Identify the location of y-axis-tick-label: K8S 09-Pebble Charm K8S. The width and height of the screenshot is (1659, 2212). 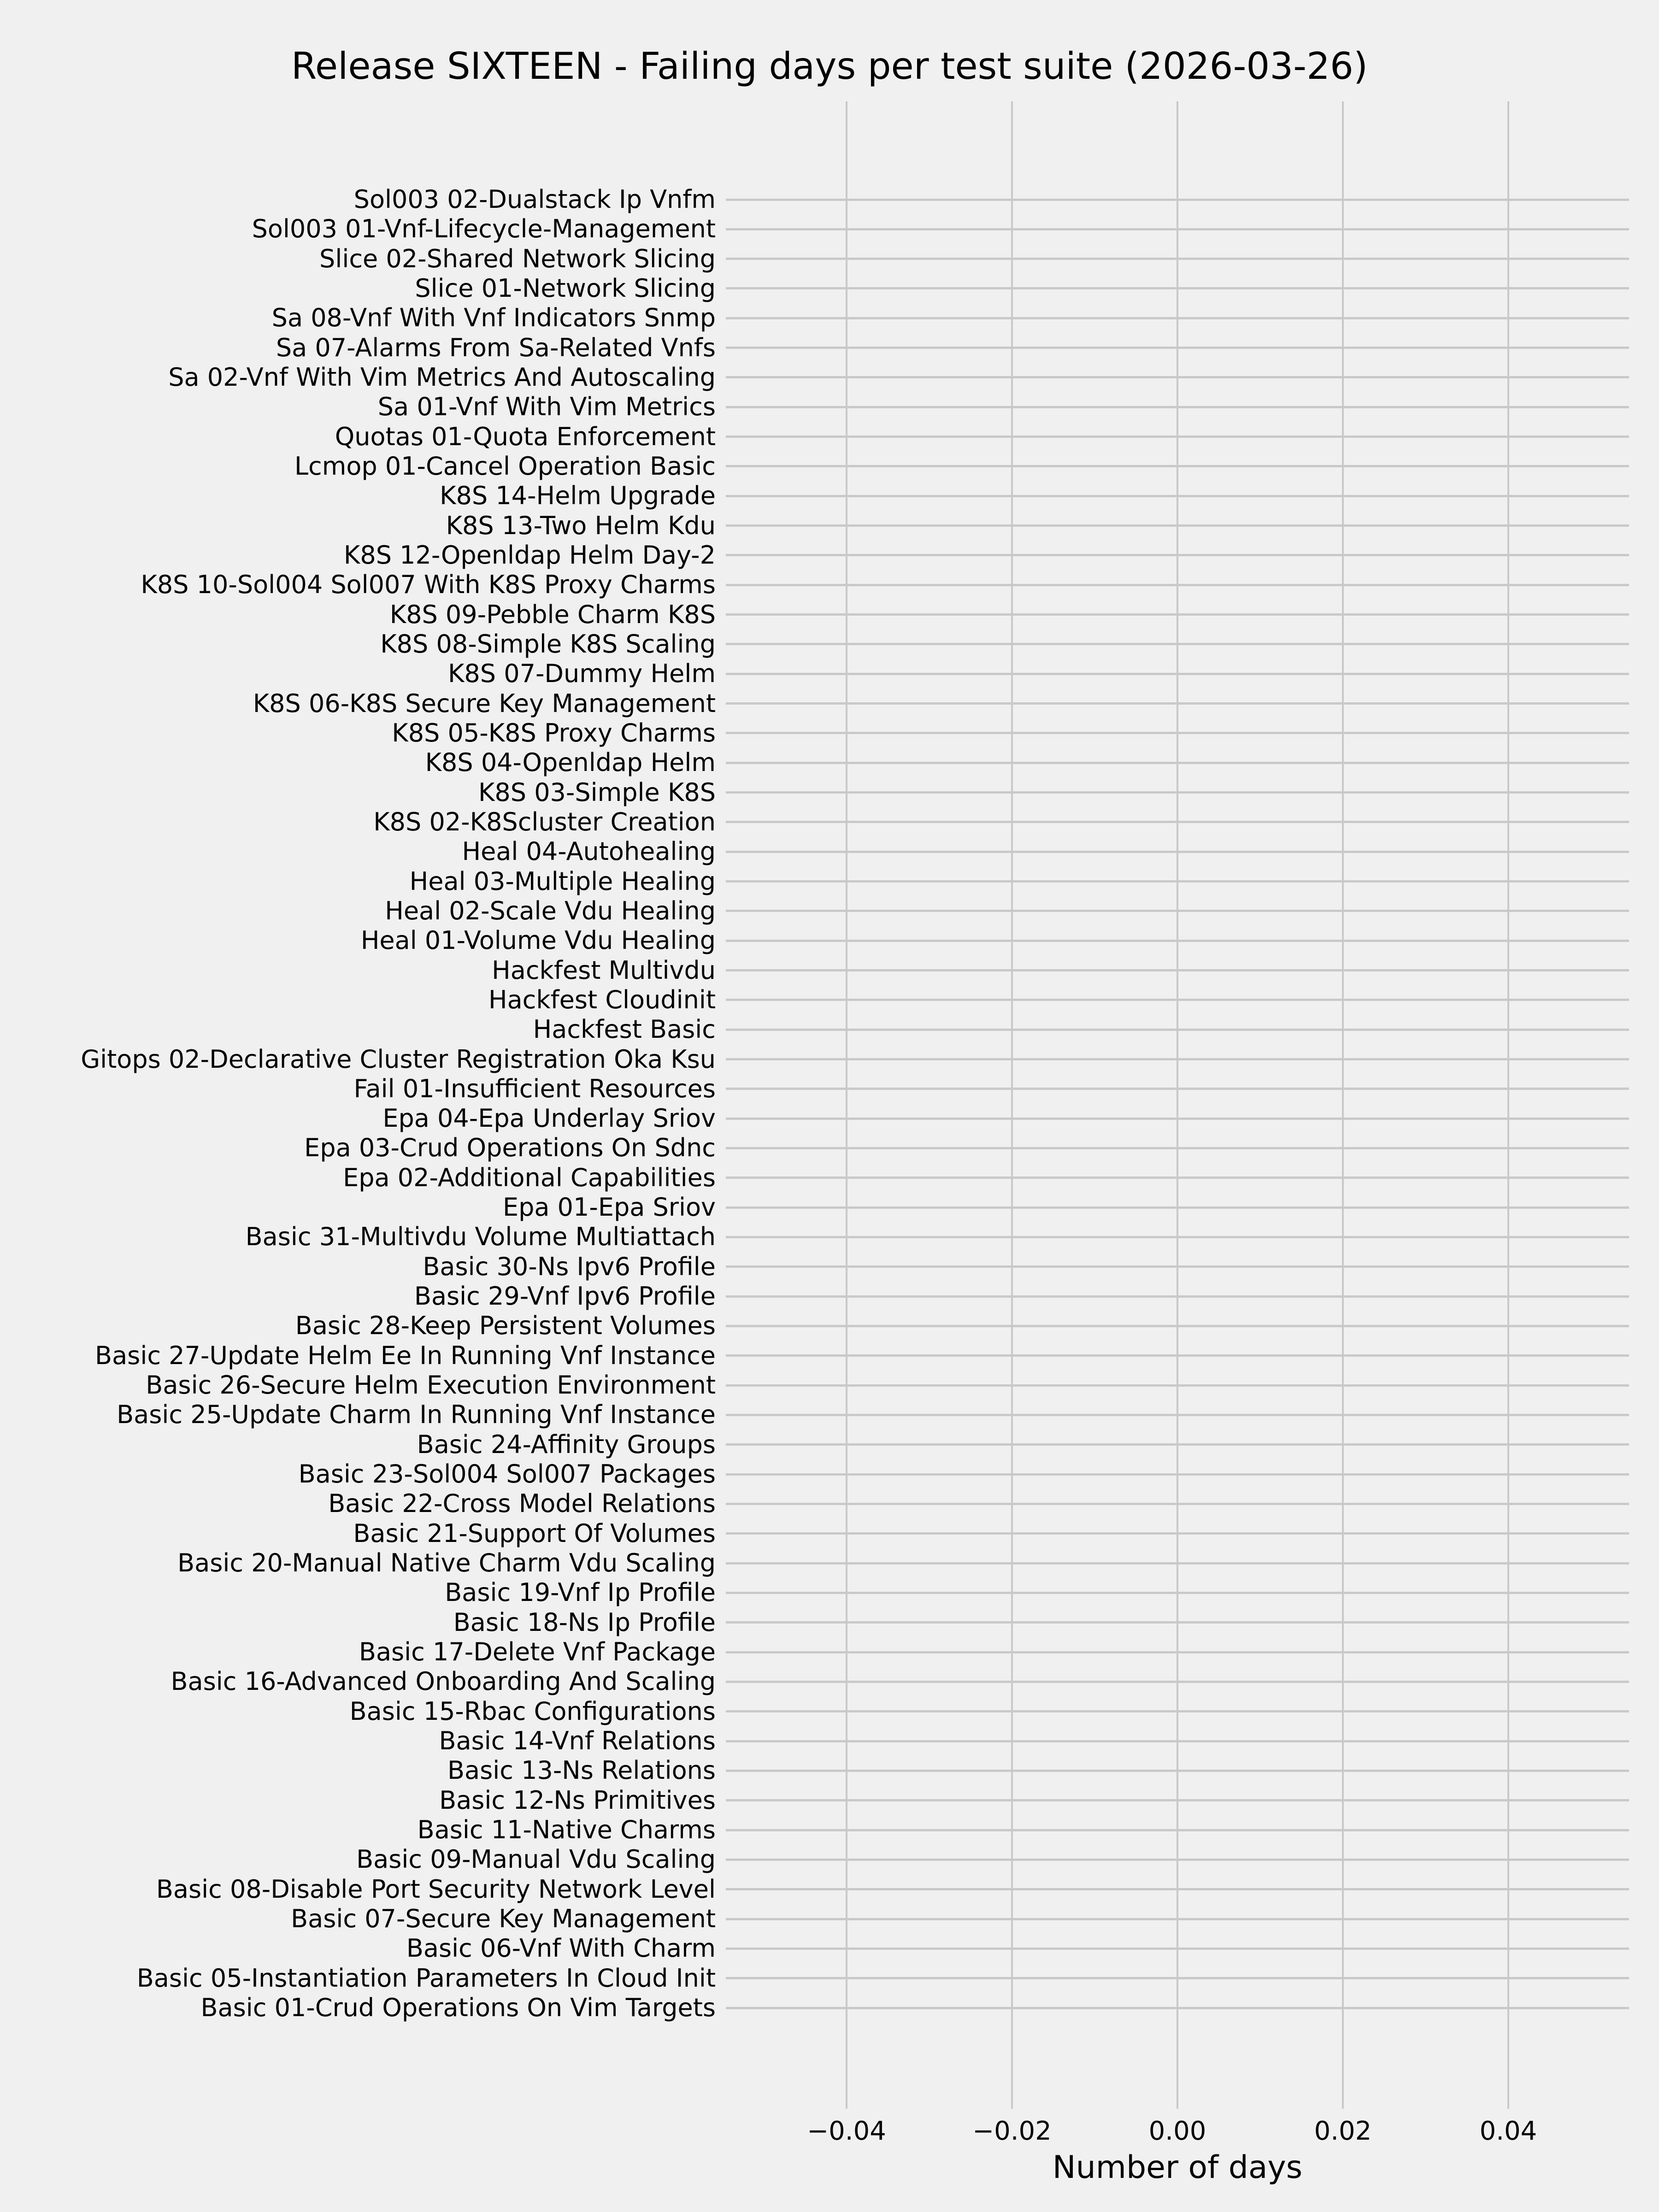
(552, 614).